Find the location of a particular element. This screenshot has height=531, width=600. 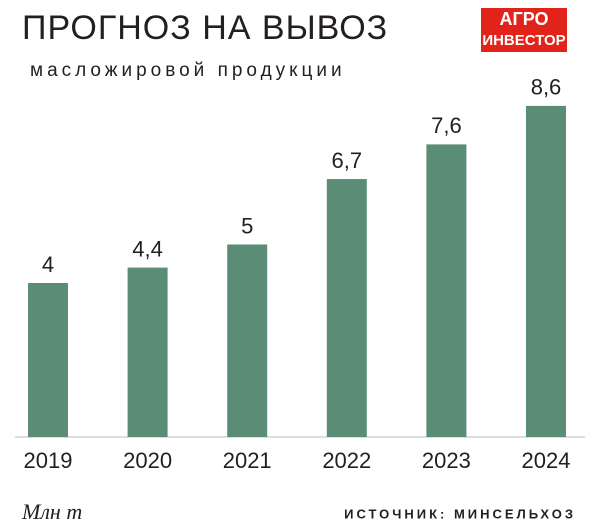

value-label: 6,7 is located at coordinates (347, 160).